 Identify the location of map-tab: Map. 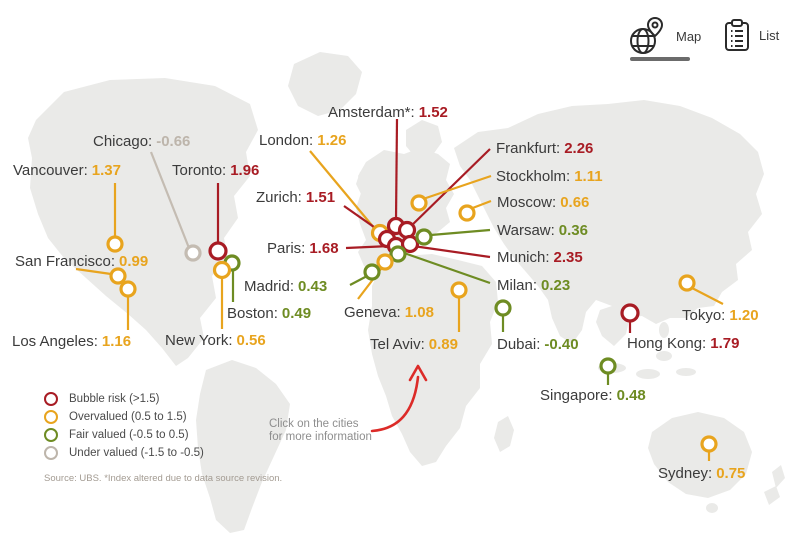
(664, 36).